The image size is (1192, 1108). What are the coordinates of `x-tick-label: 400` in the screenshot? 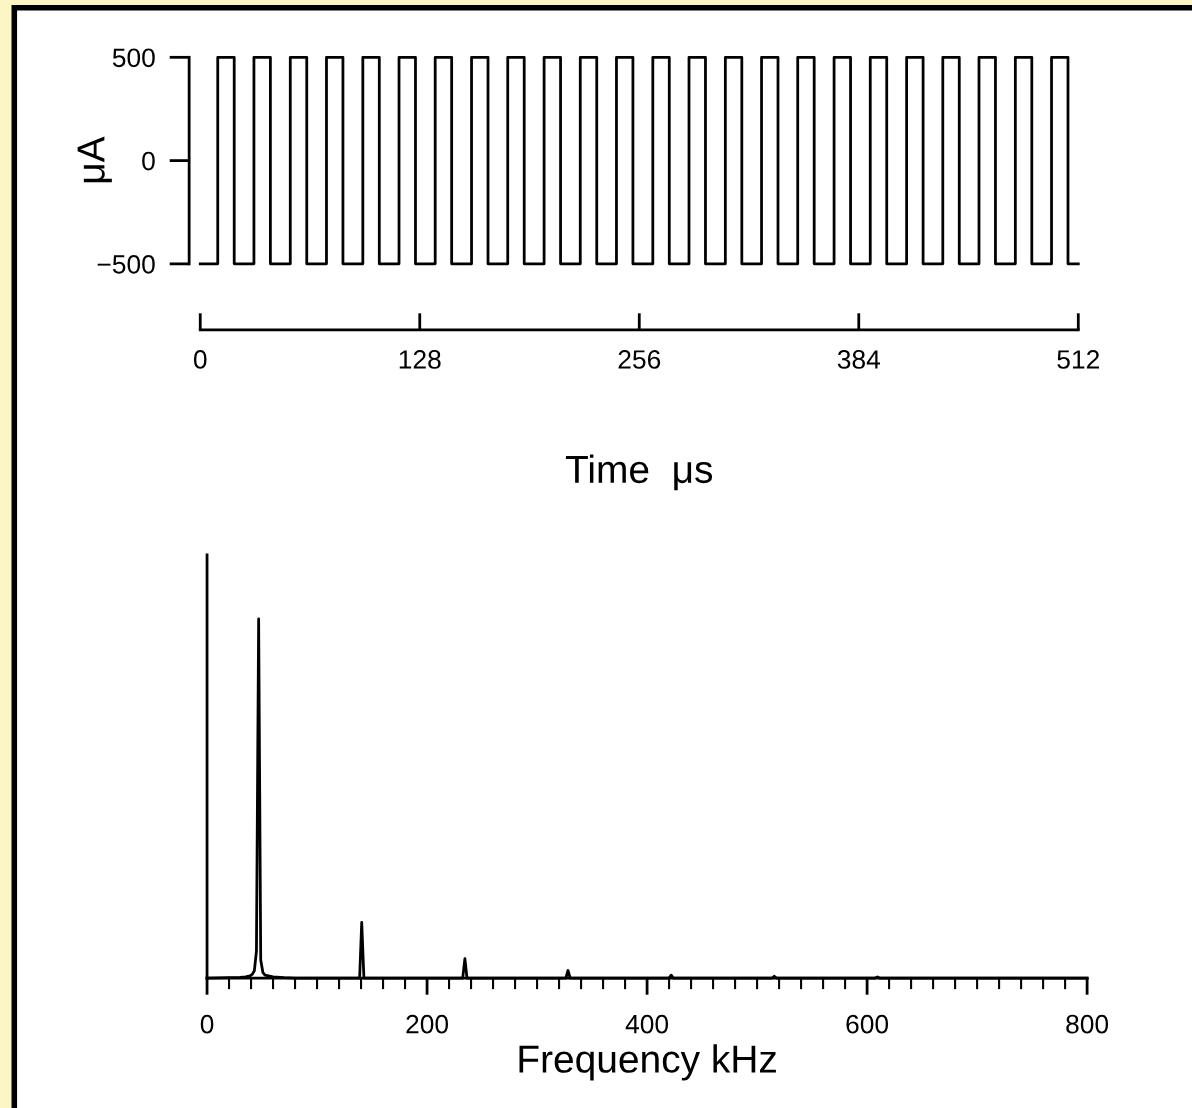 It's located at (647, 1024).